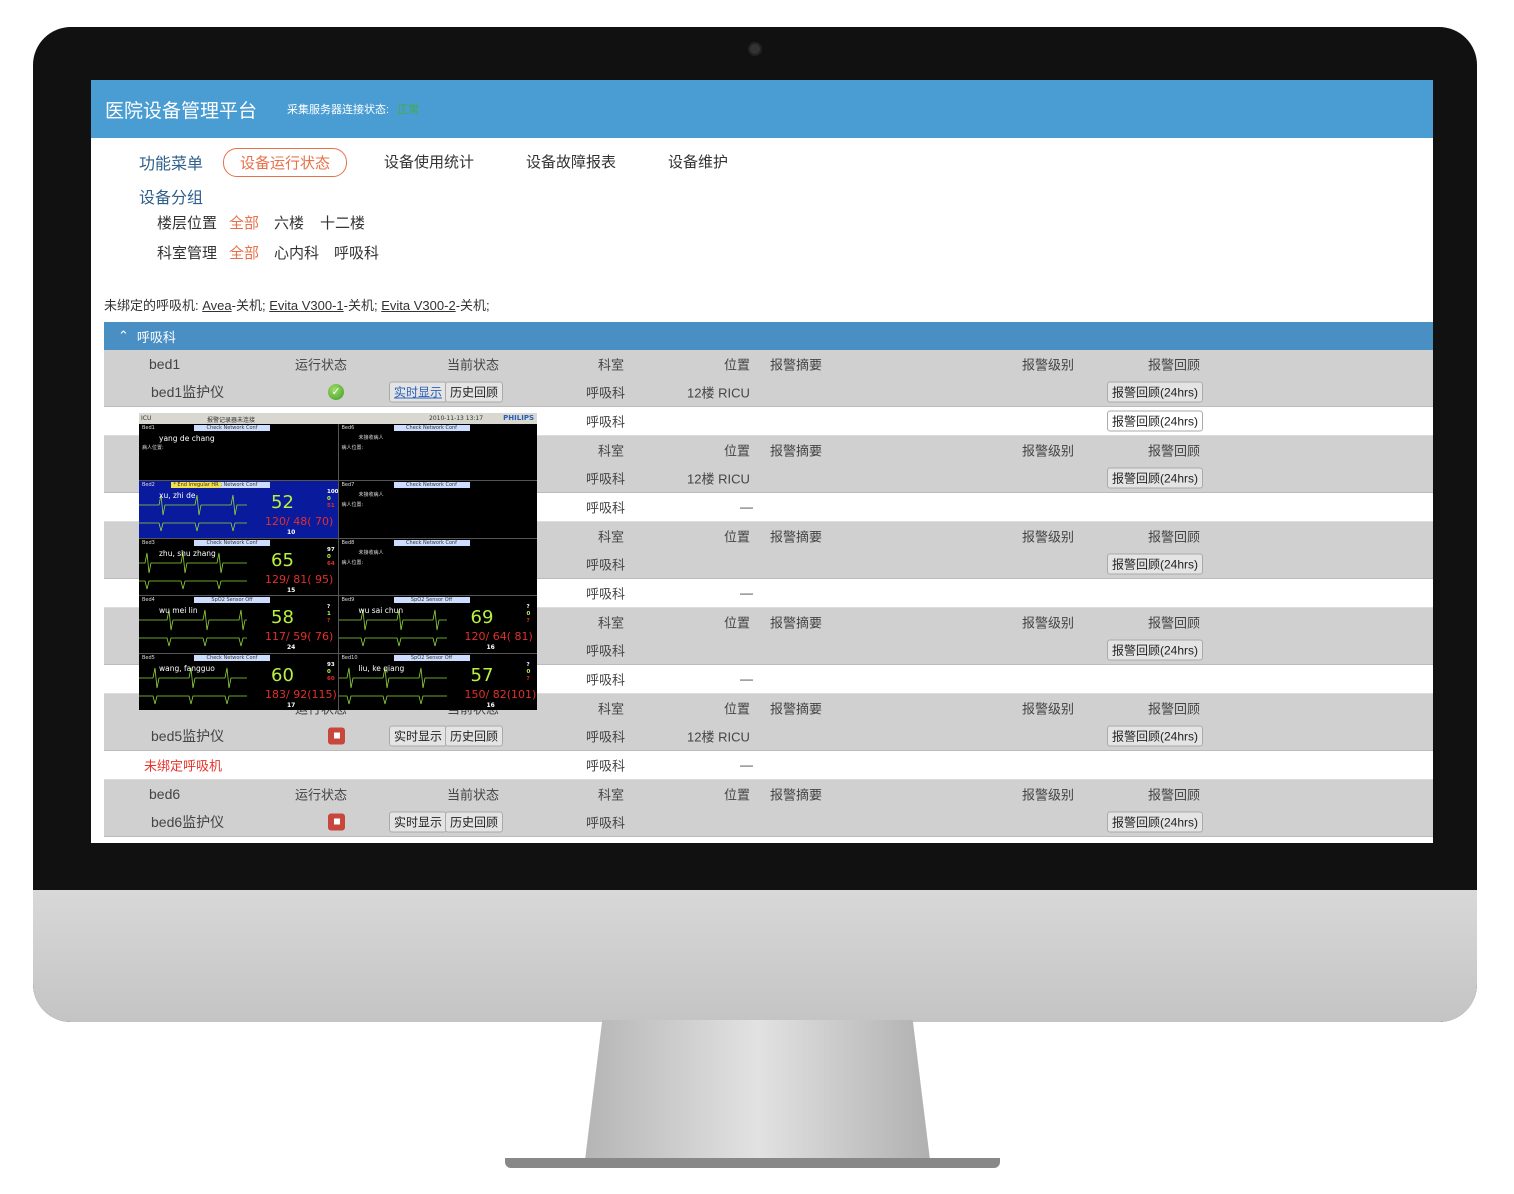 The height and width of the screenshot is (1194, 1514). I want to click on monitor-panel: Bed6 Check Network Conf 未接收病人 病人位置:, so click(437, 452).